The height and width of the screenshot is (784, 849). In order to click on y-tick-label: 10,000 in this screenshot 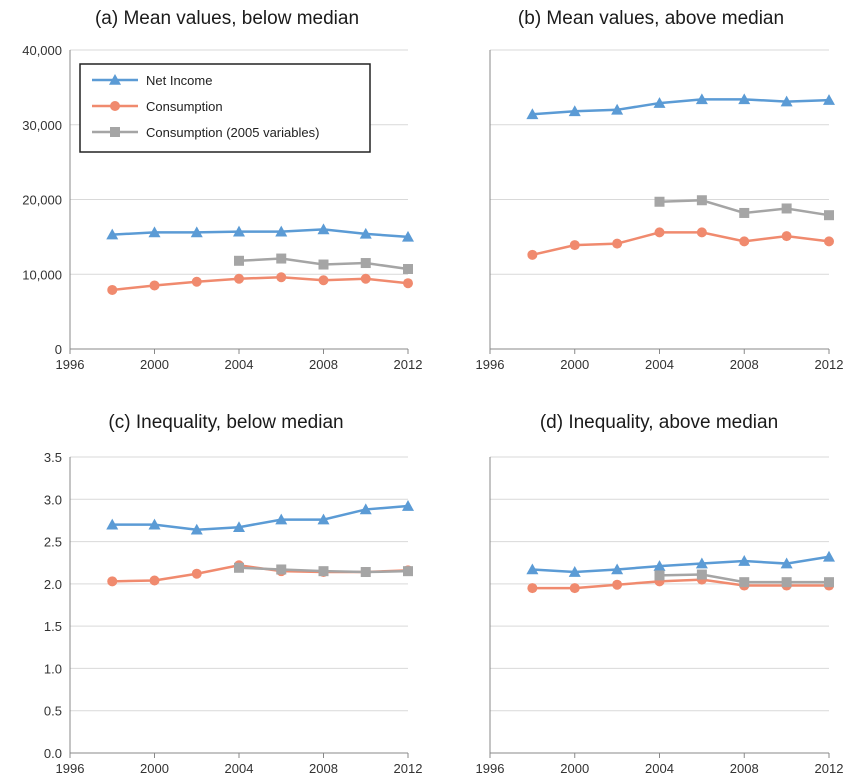, I will do `click(42, 274)`.